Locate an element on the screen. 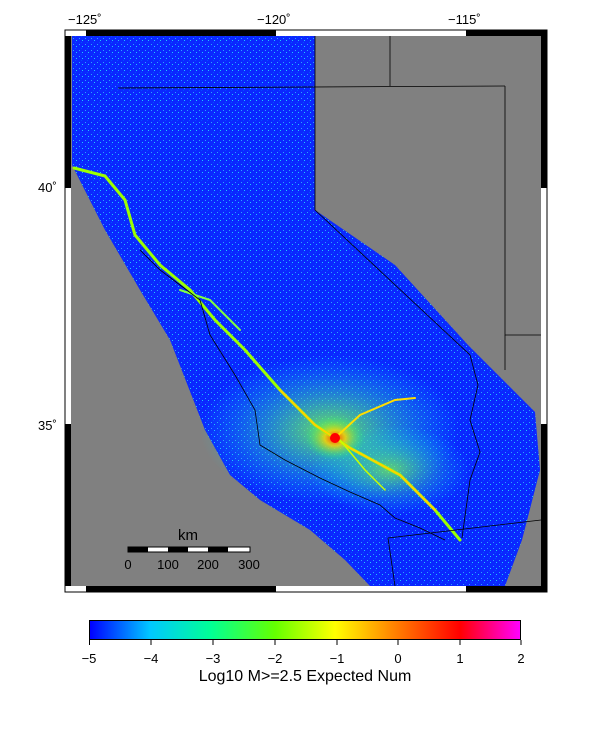  scalebar-label: 100 is located at coordinates (168, 564).